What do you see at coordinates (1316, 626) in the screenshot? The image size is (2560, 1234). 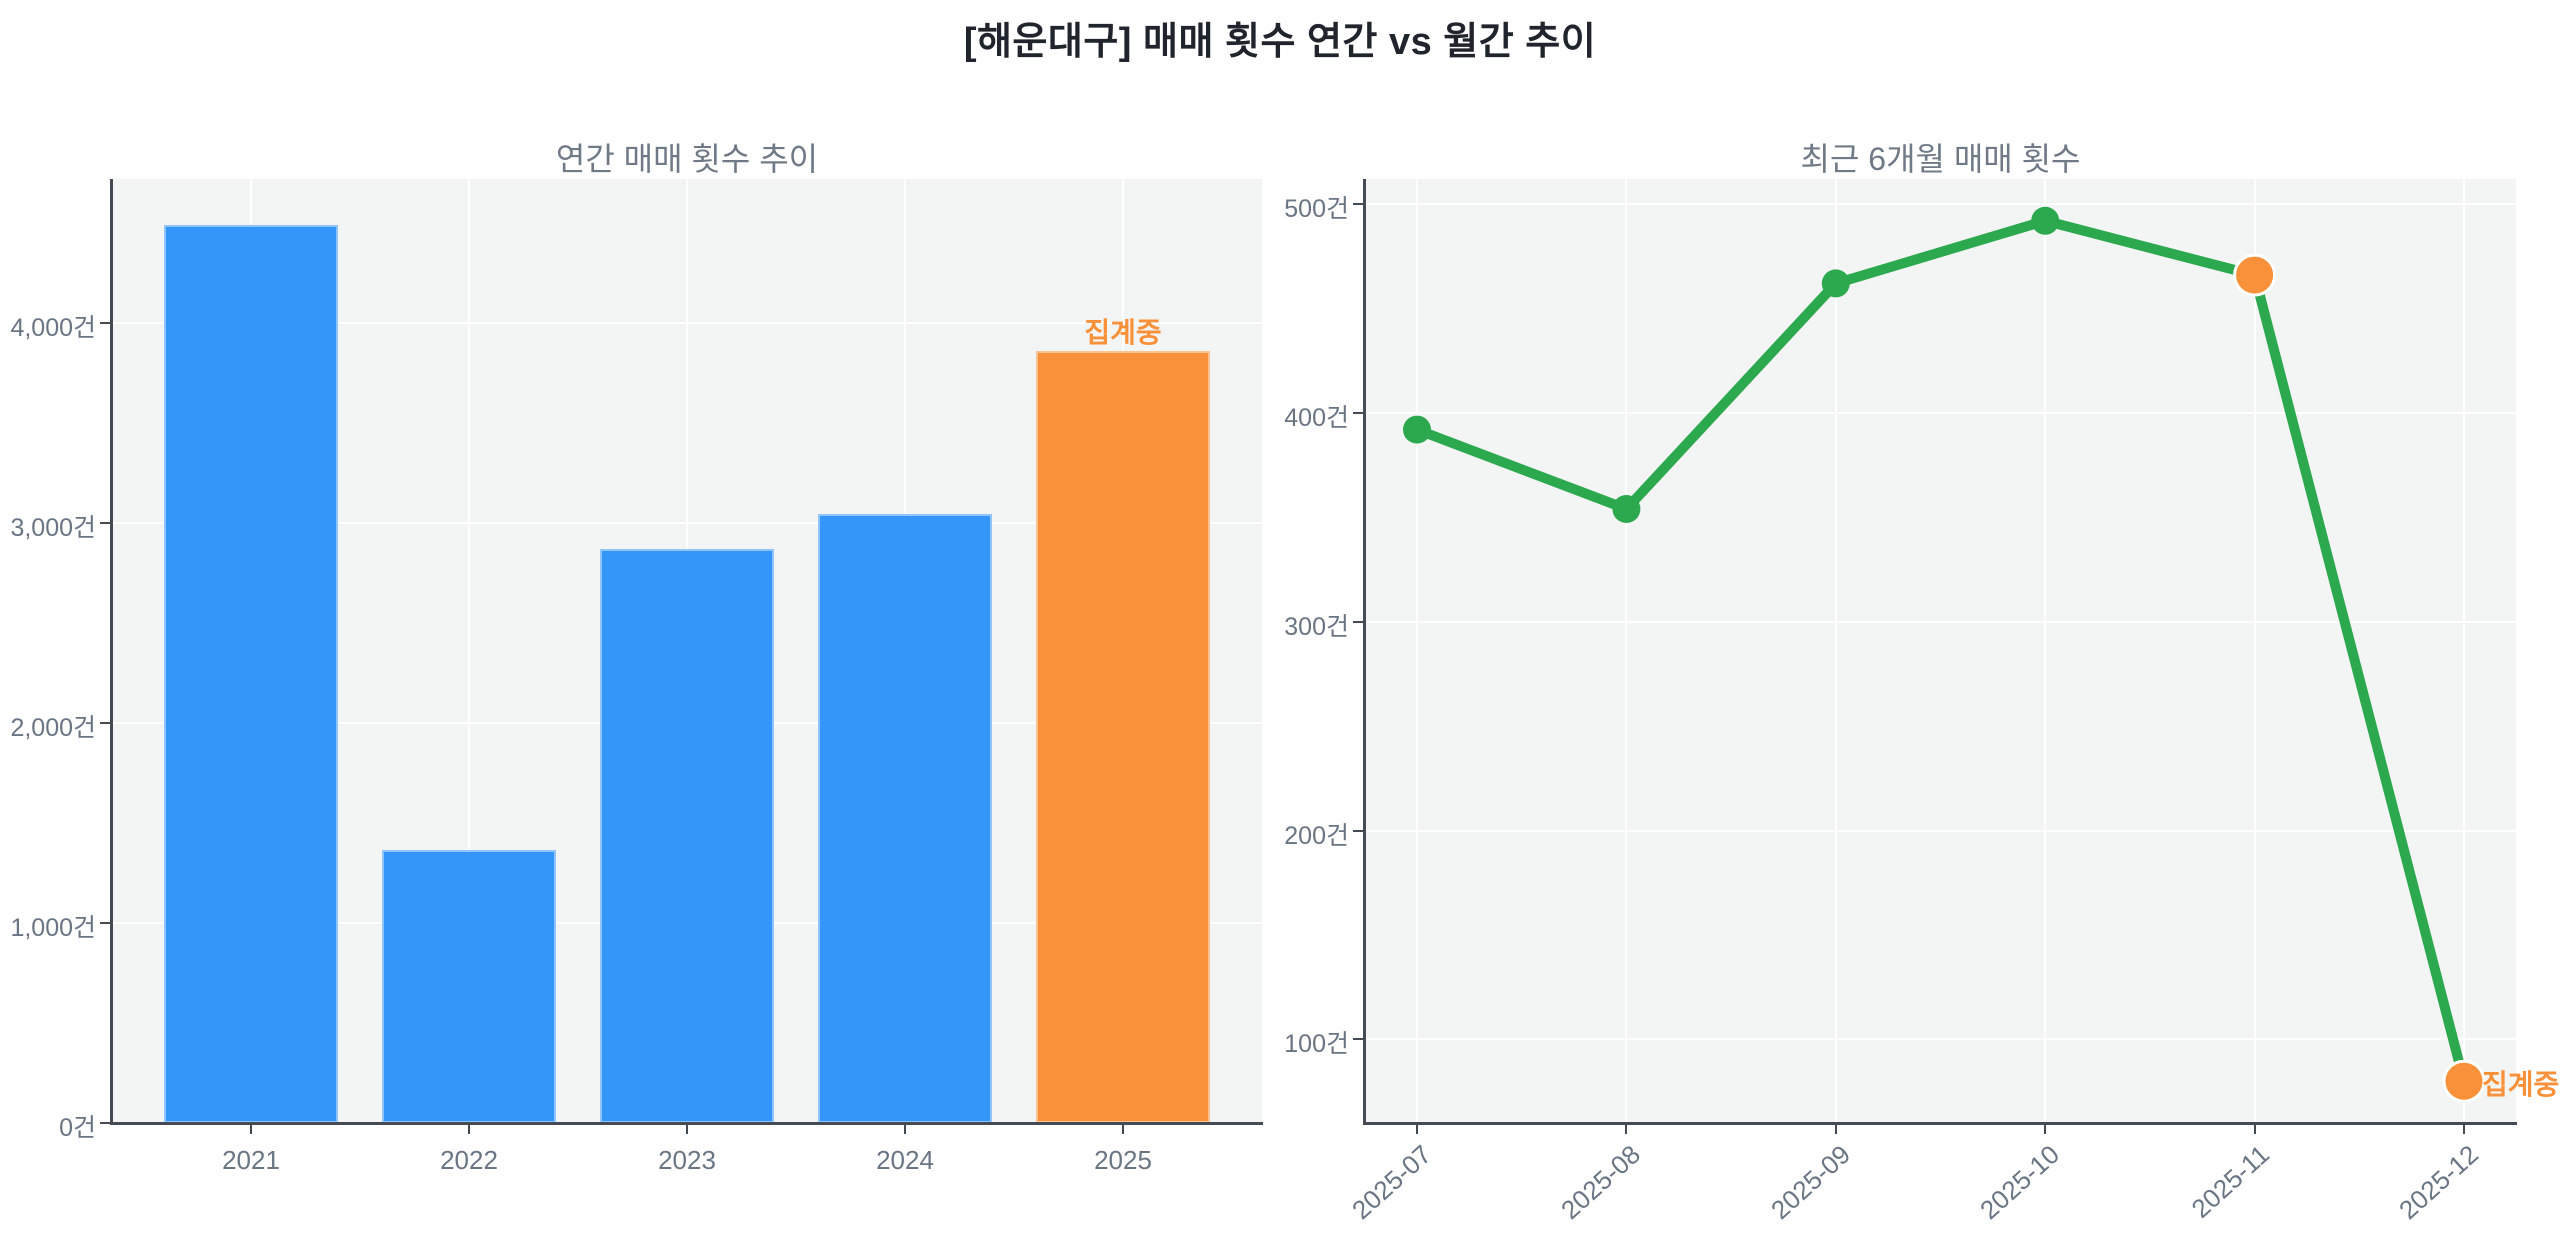 I see `y-tick-label: 300건` at bounding box center [1316, 626].